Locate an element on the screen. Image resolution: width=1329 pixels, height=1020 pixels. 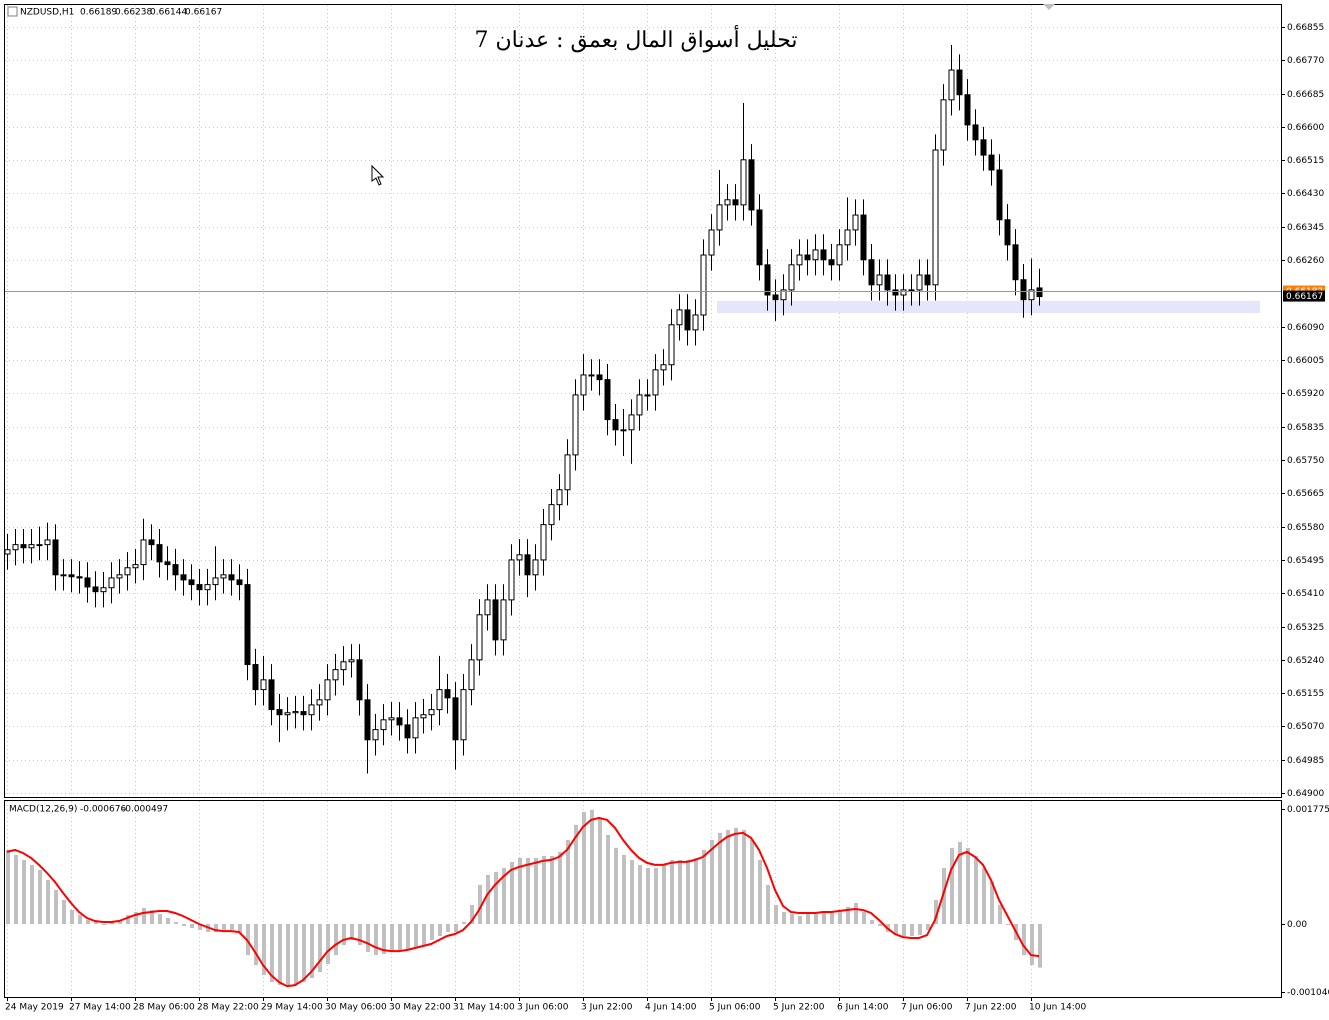
x-tick-label: 7 Jun 06:00 is located at coordinates (927, 1008).